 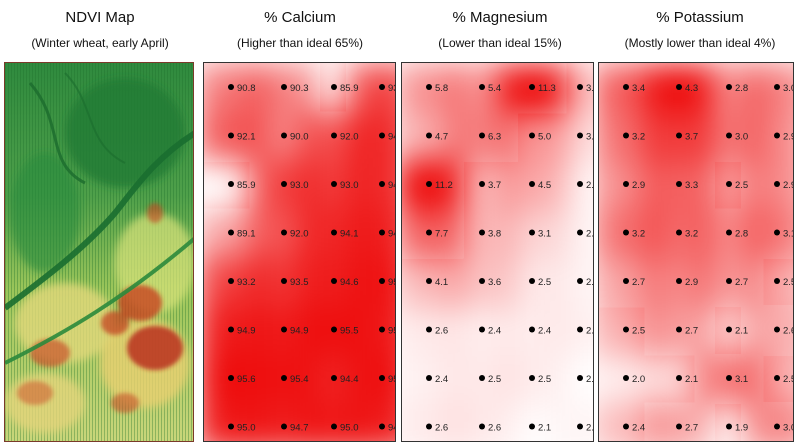 I want to click on calcium-value-label: 95.6, so click(x=246, y=379).